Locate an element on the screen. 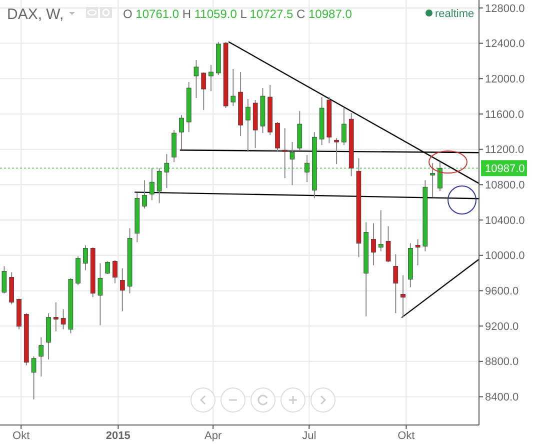 The height and width of the screenshot is (445, 541). y-tick-label: 8800.0 is located at coordinates (502, 362).